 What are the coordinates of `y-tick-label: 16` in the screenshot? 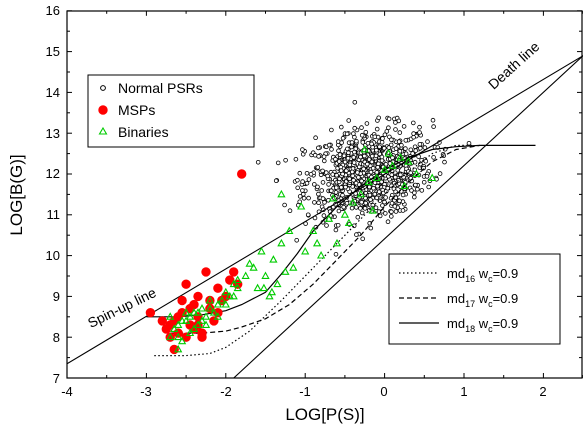 It's located at (53, 10).